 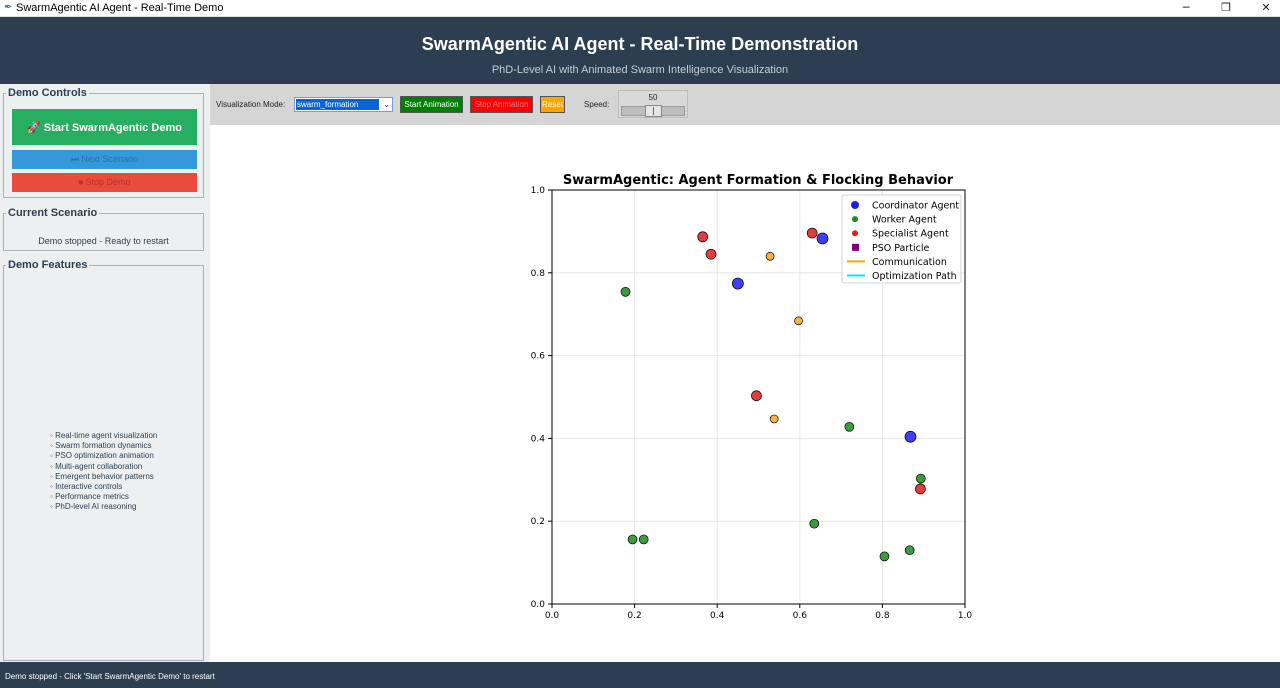 What do you see at coordinates (431, 104) in the screenshot?
I see `start-animation-button: Start Animation` at bounding box center [431, 104].